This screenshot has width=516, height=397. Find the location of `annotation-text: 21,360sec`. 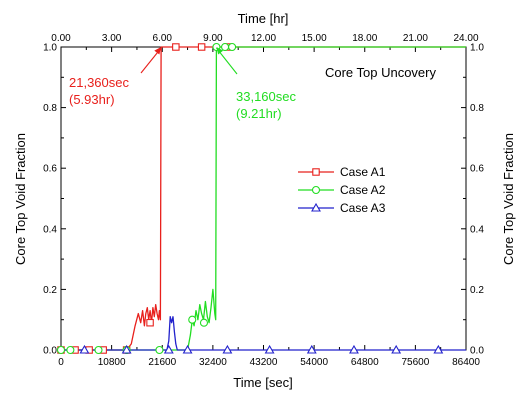

annotation-text: 21,360sec is located at coordinates (99, 82).